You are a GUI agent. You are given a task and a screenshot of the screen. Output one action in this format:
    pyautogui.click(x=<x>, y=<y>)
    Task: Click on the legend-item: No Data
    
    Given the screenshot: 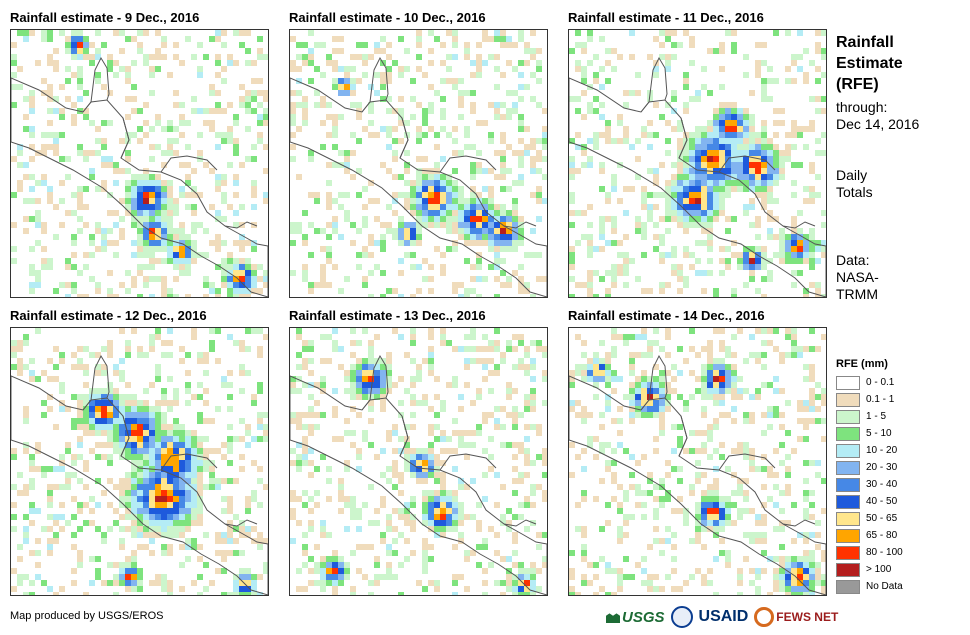 What is the action you would take?
    pyautogui.click(x=869, y=586)
    